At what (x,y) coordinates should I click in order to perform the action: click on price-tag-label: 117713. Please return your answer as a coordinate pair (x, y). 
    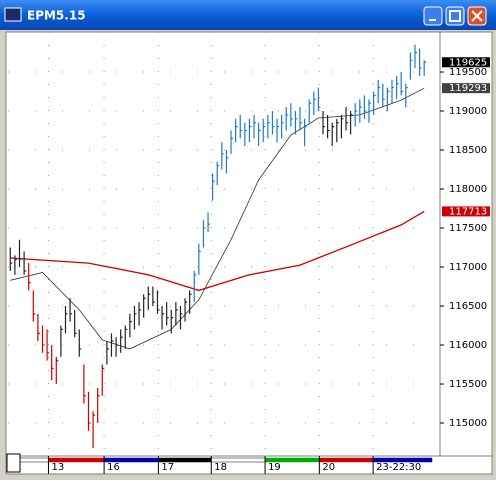
    Looking at the image, I should click on (468, 211).